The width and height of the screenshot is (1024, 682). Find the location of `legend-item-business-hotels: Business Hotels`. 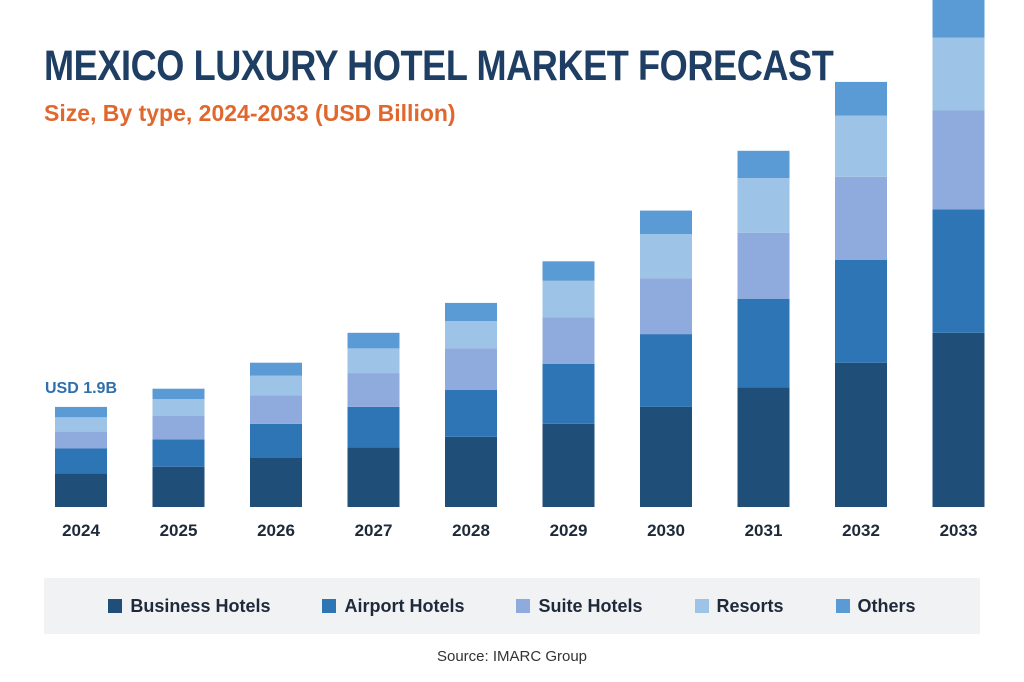

legend-item-business-hotels: Business Hotels is located at coordinates (189, 606).